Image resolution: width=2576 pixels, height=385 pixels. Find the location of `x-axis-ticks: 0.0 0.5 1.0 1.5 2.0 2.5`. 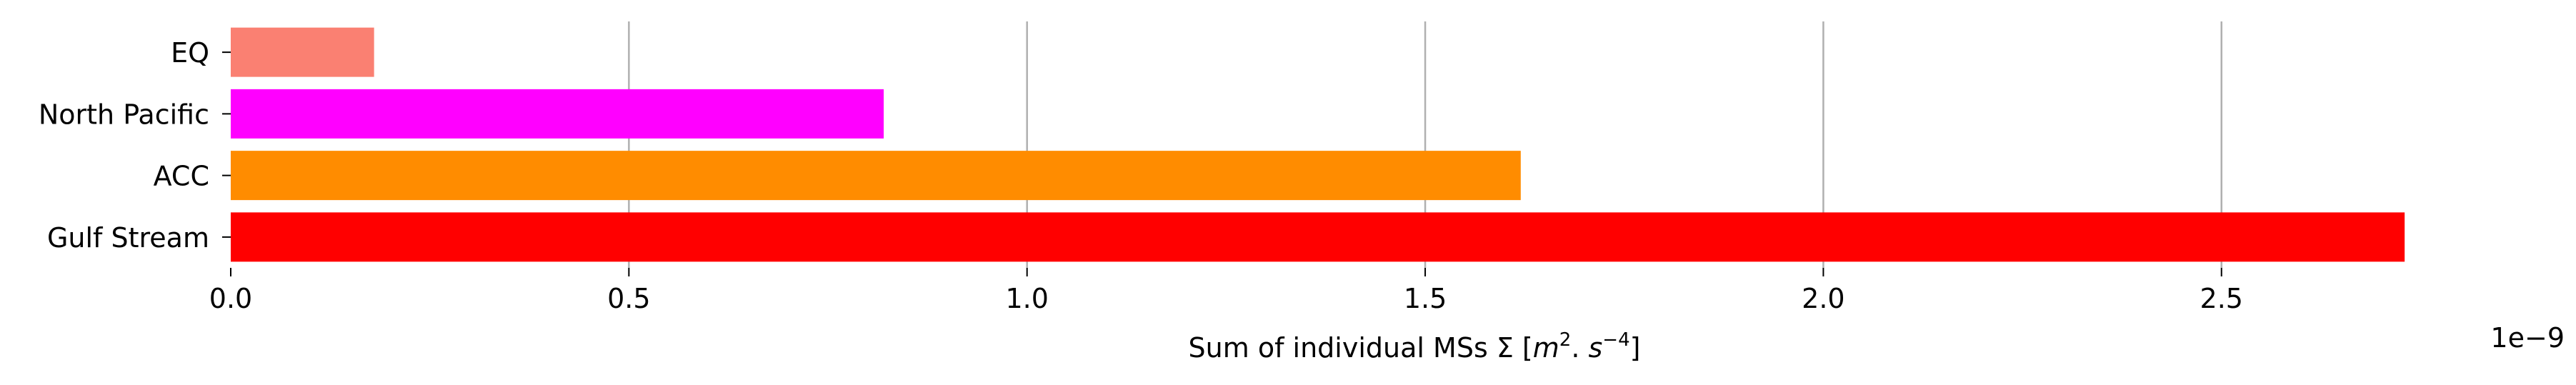

x-axis-ticks: 0.0 0.5 1.0 1.5 2.0 2.5 is located at coordinates (1226, 291).